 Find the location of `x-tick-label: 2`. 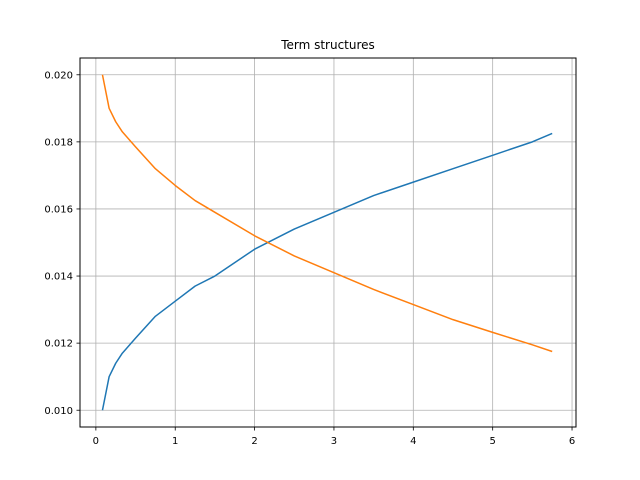

x-tick-label: 2 is located at coordinates (254, 441).